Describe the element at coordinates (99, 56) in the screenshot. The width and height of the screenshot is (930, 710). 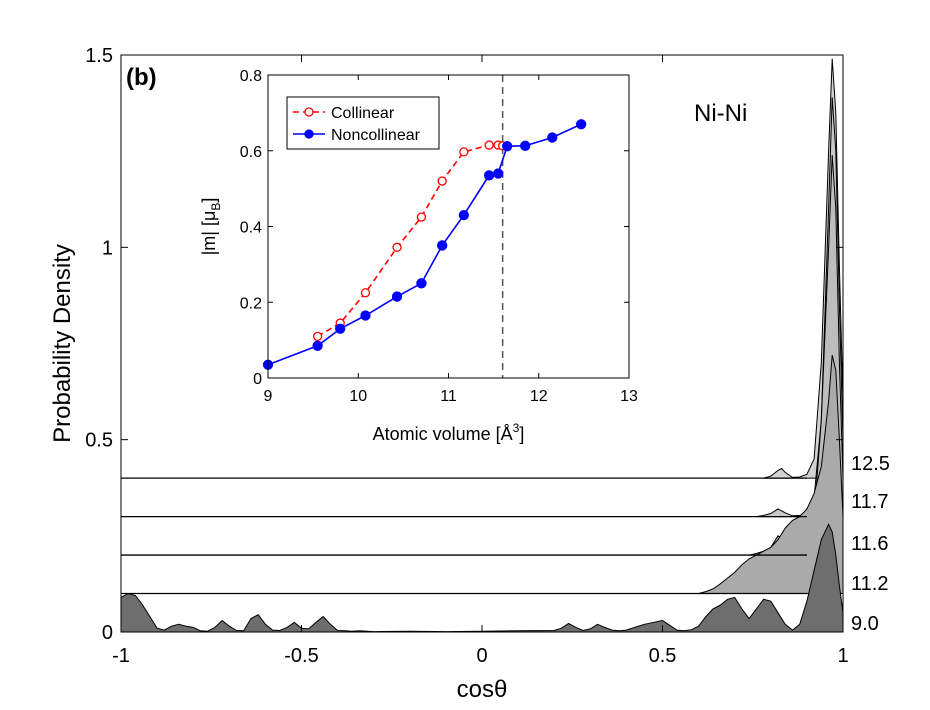
I see `y-tick-label: 1.5` at that location.